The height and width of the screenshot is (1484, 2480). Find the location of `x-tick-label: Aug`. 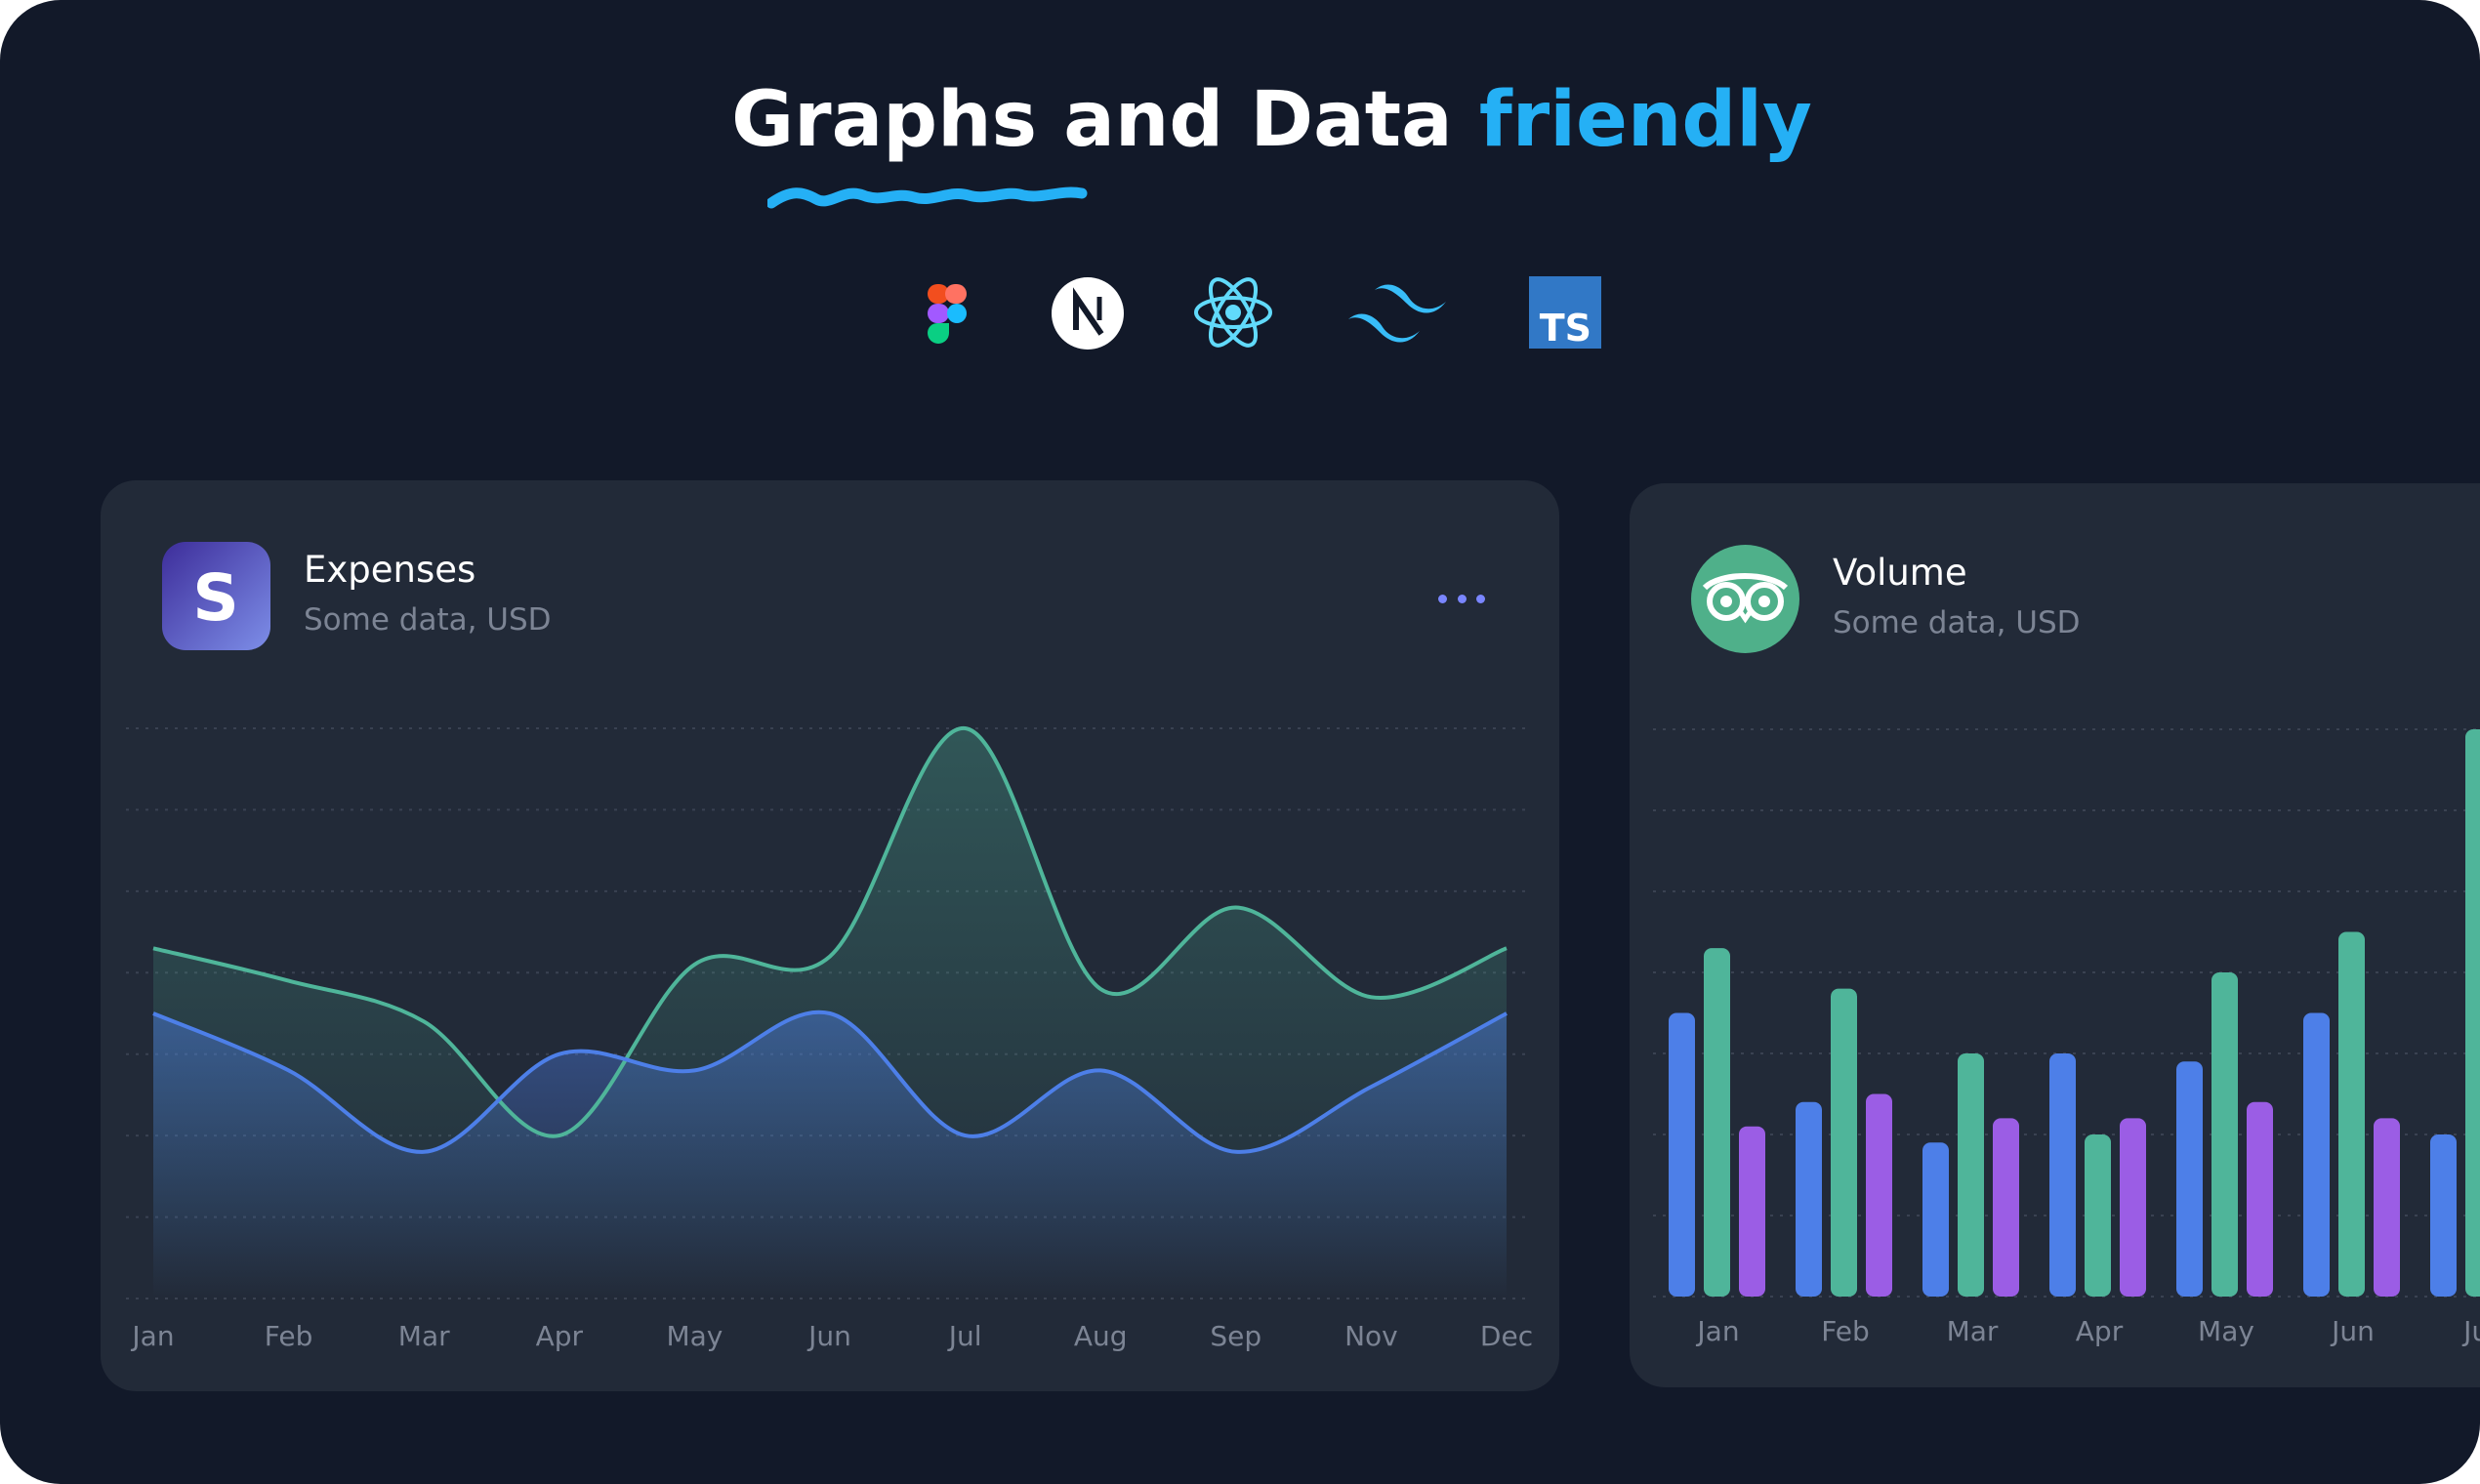

x-tick-label: Aug is located at coordinates (1101, 1336).